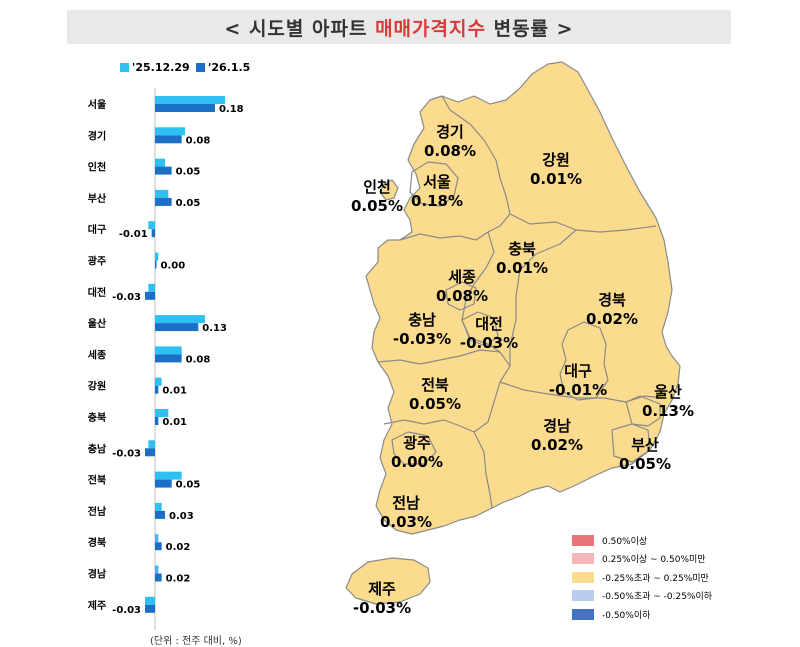  Describe the element at coordinates (97, 135) in the screenshot. I see `category-label: 경기` at that location.